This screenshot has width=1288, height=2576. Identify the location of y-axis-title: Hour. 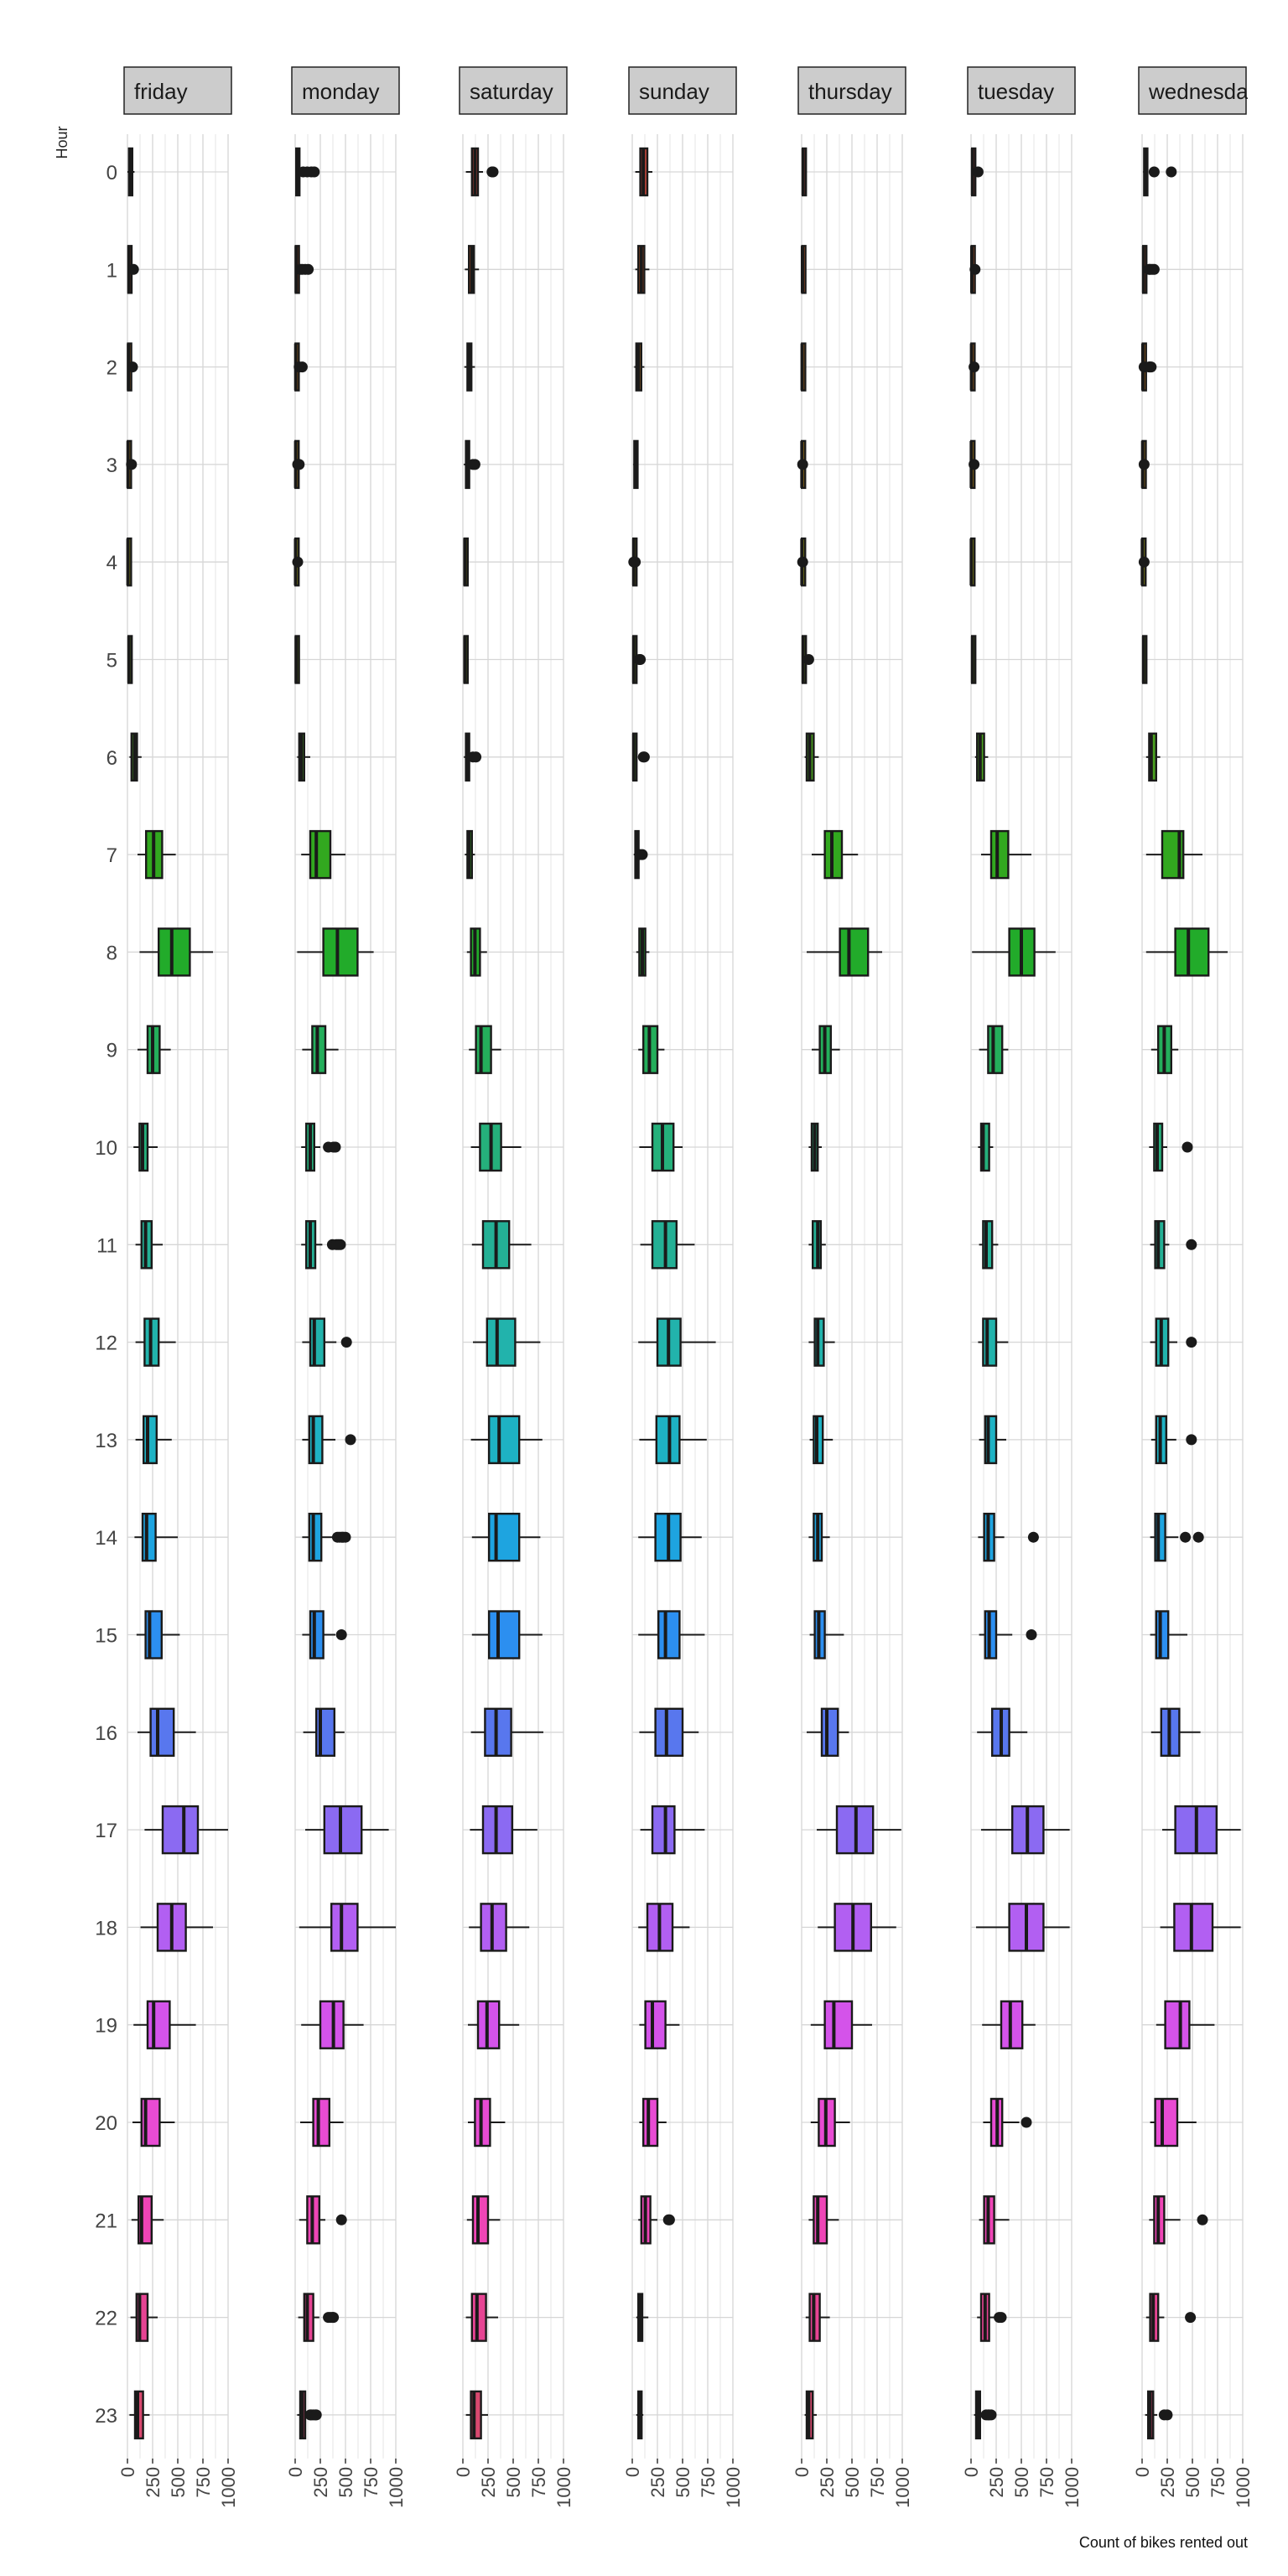
(62, 142).